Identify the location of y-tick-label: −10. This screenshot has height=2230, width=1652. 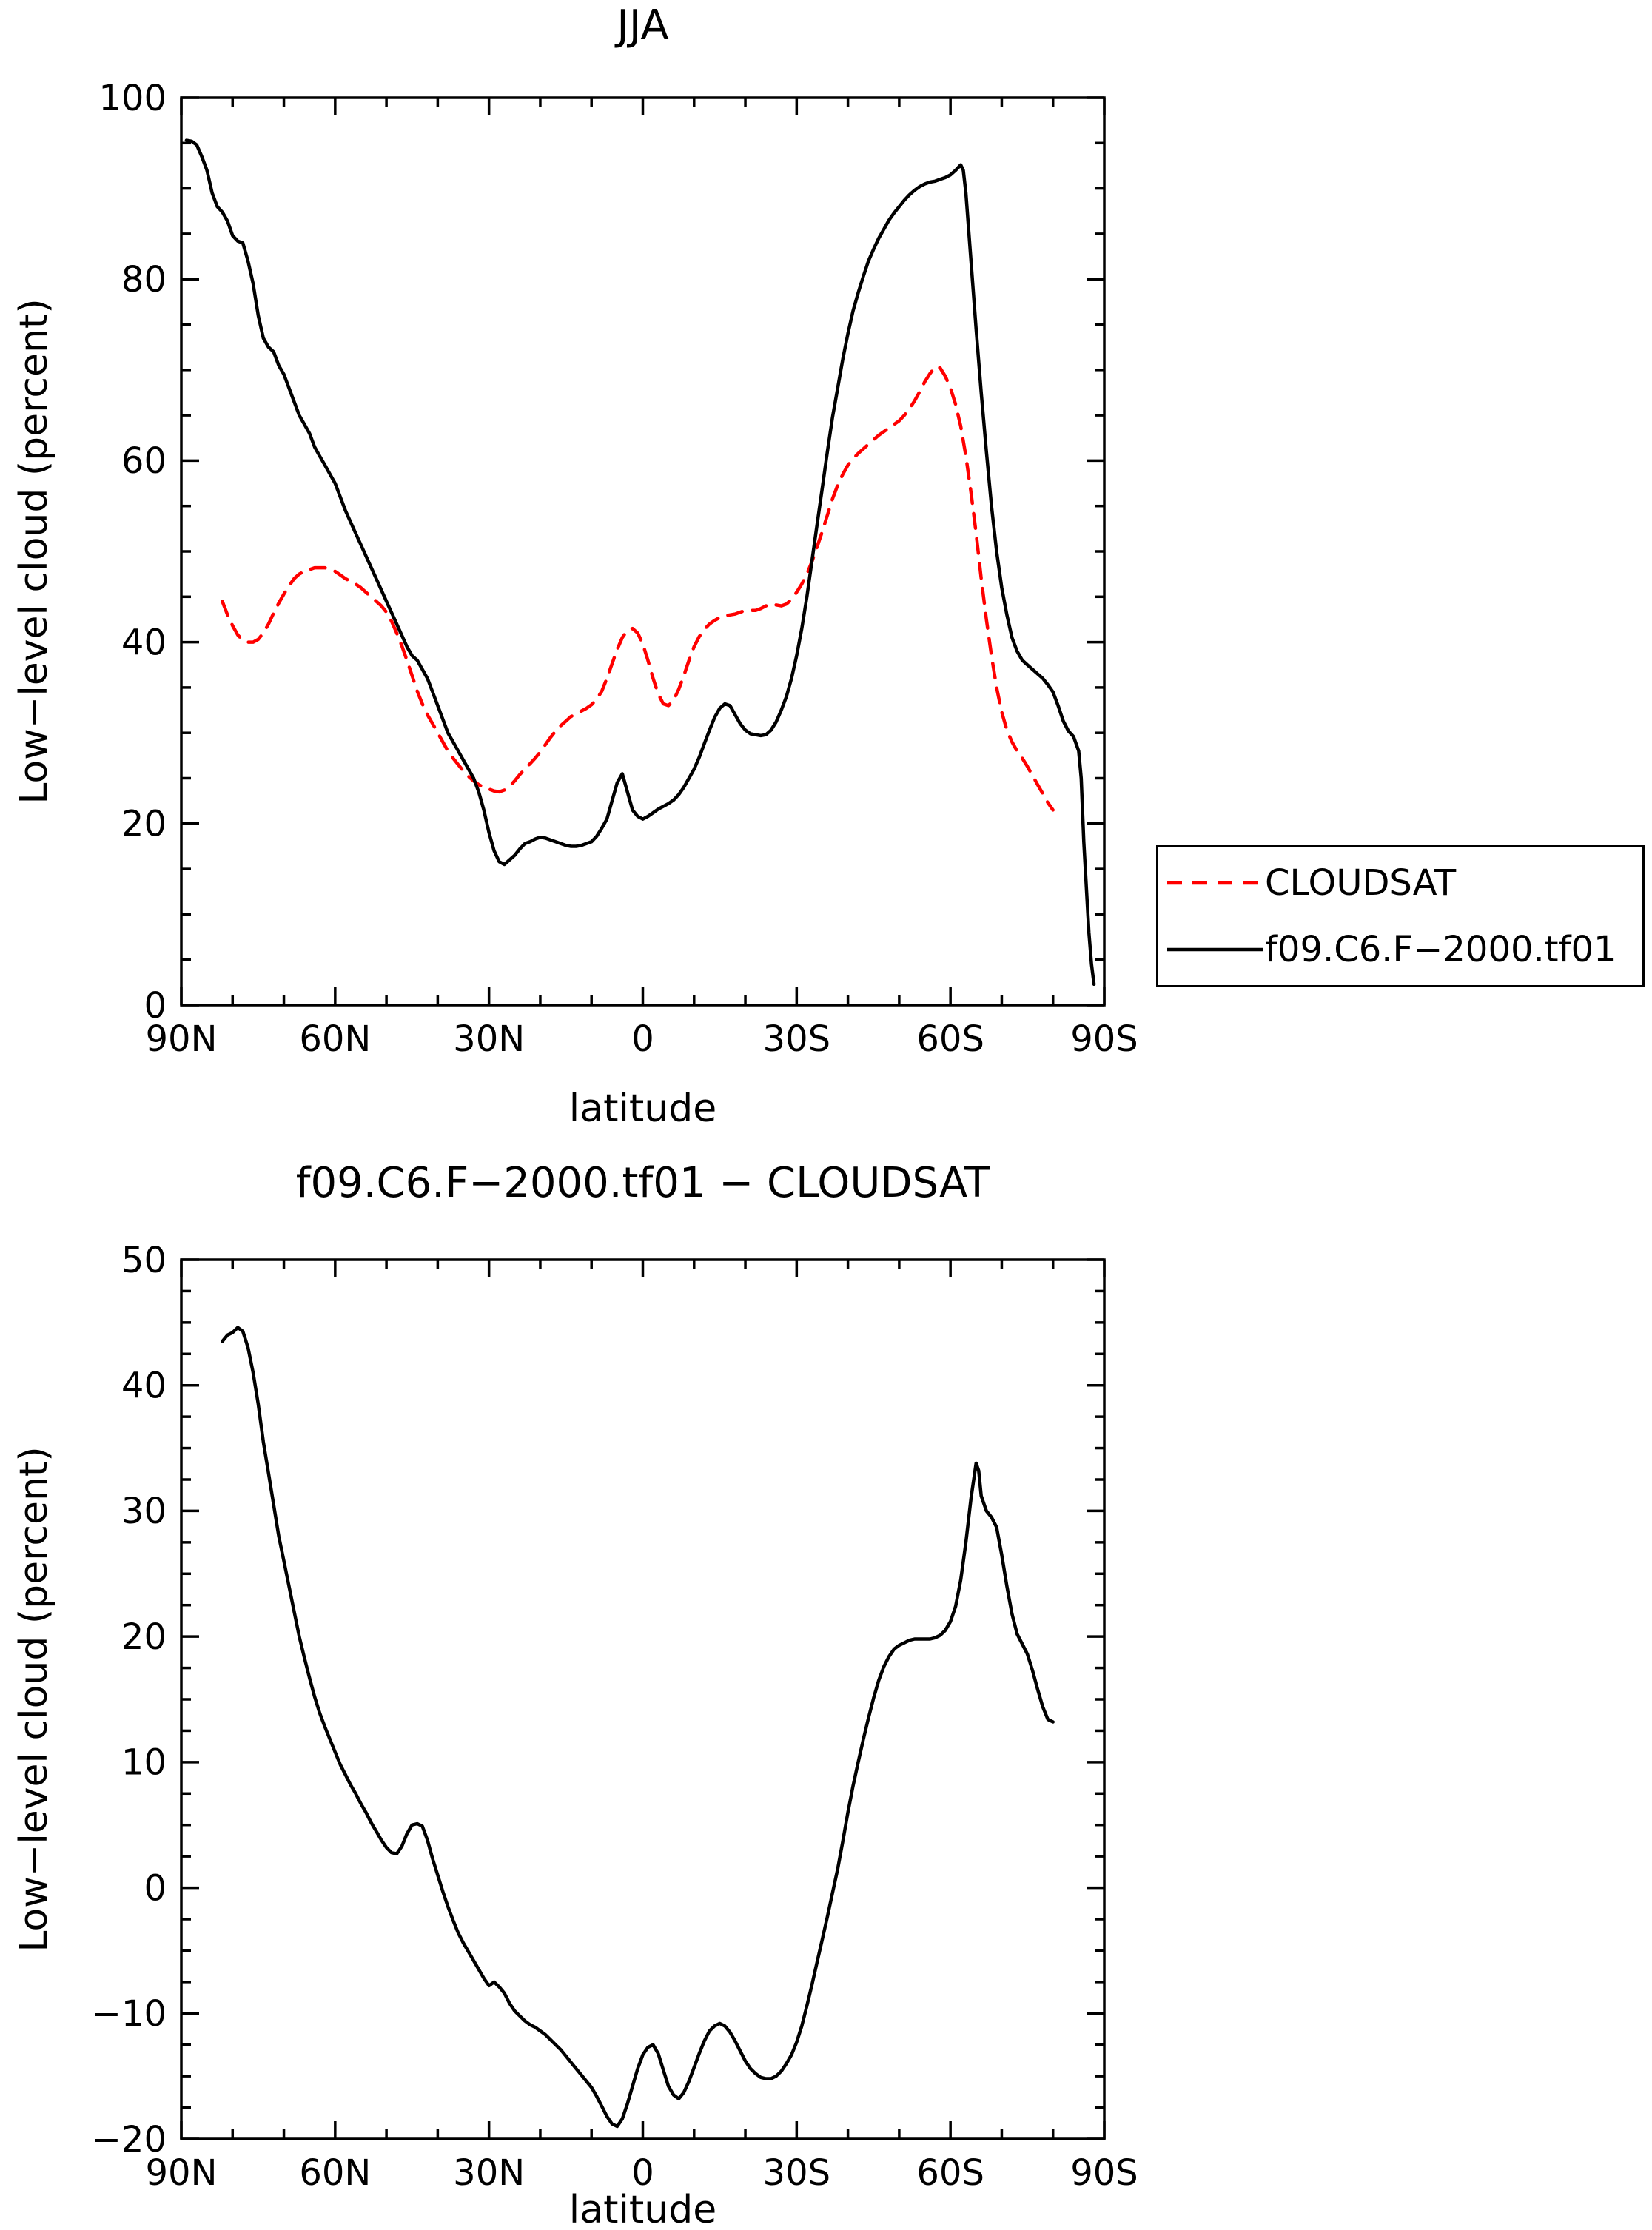
(129, 2014).